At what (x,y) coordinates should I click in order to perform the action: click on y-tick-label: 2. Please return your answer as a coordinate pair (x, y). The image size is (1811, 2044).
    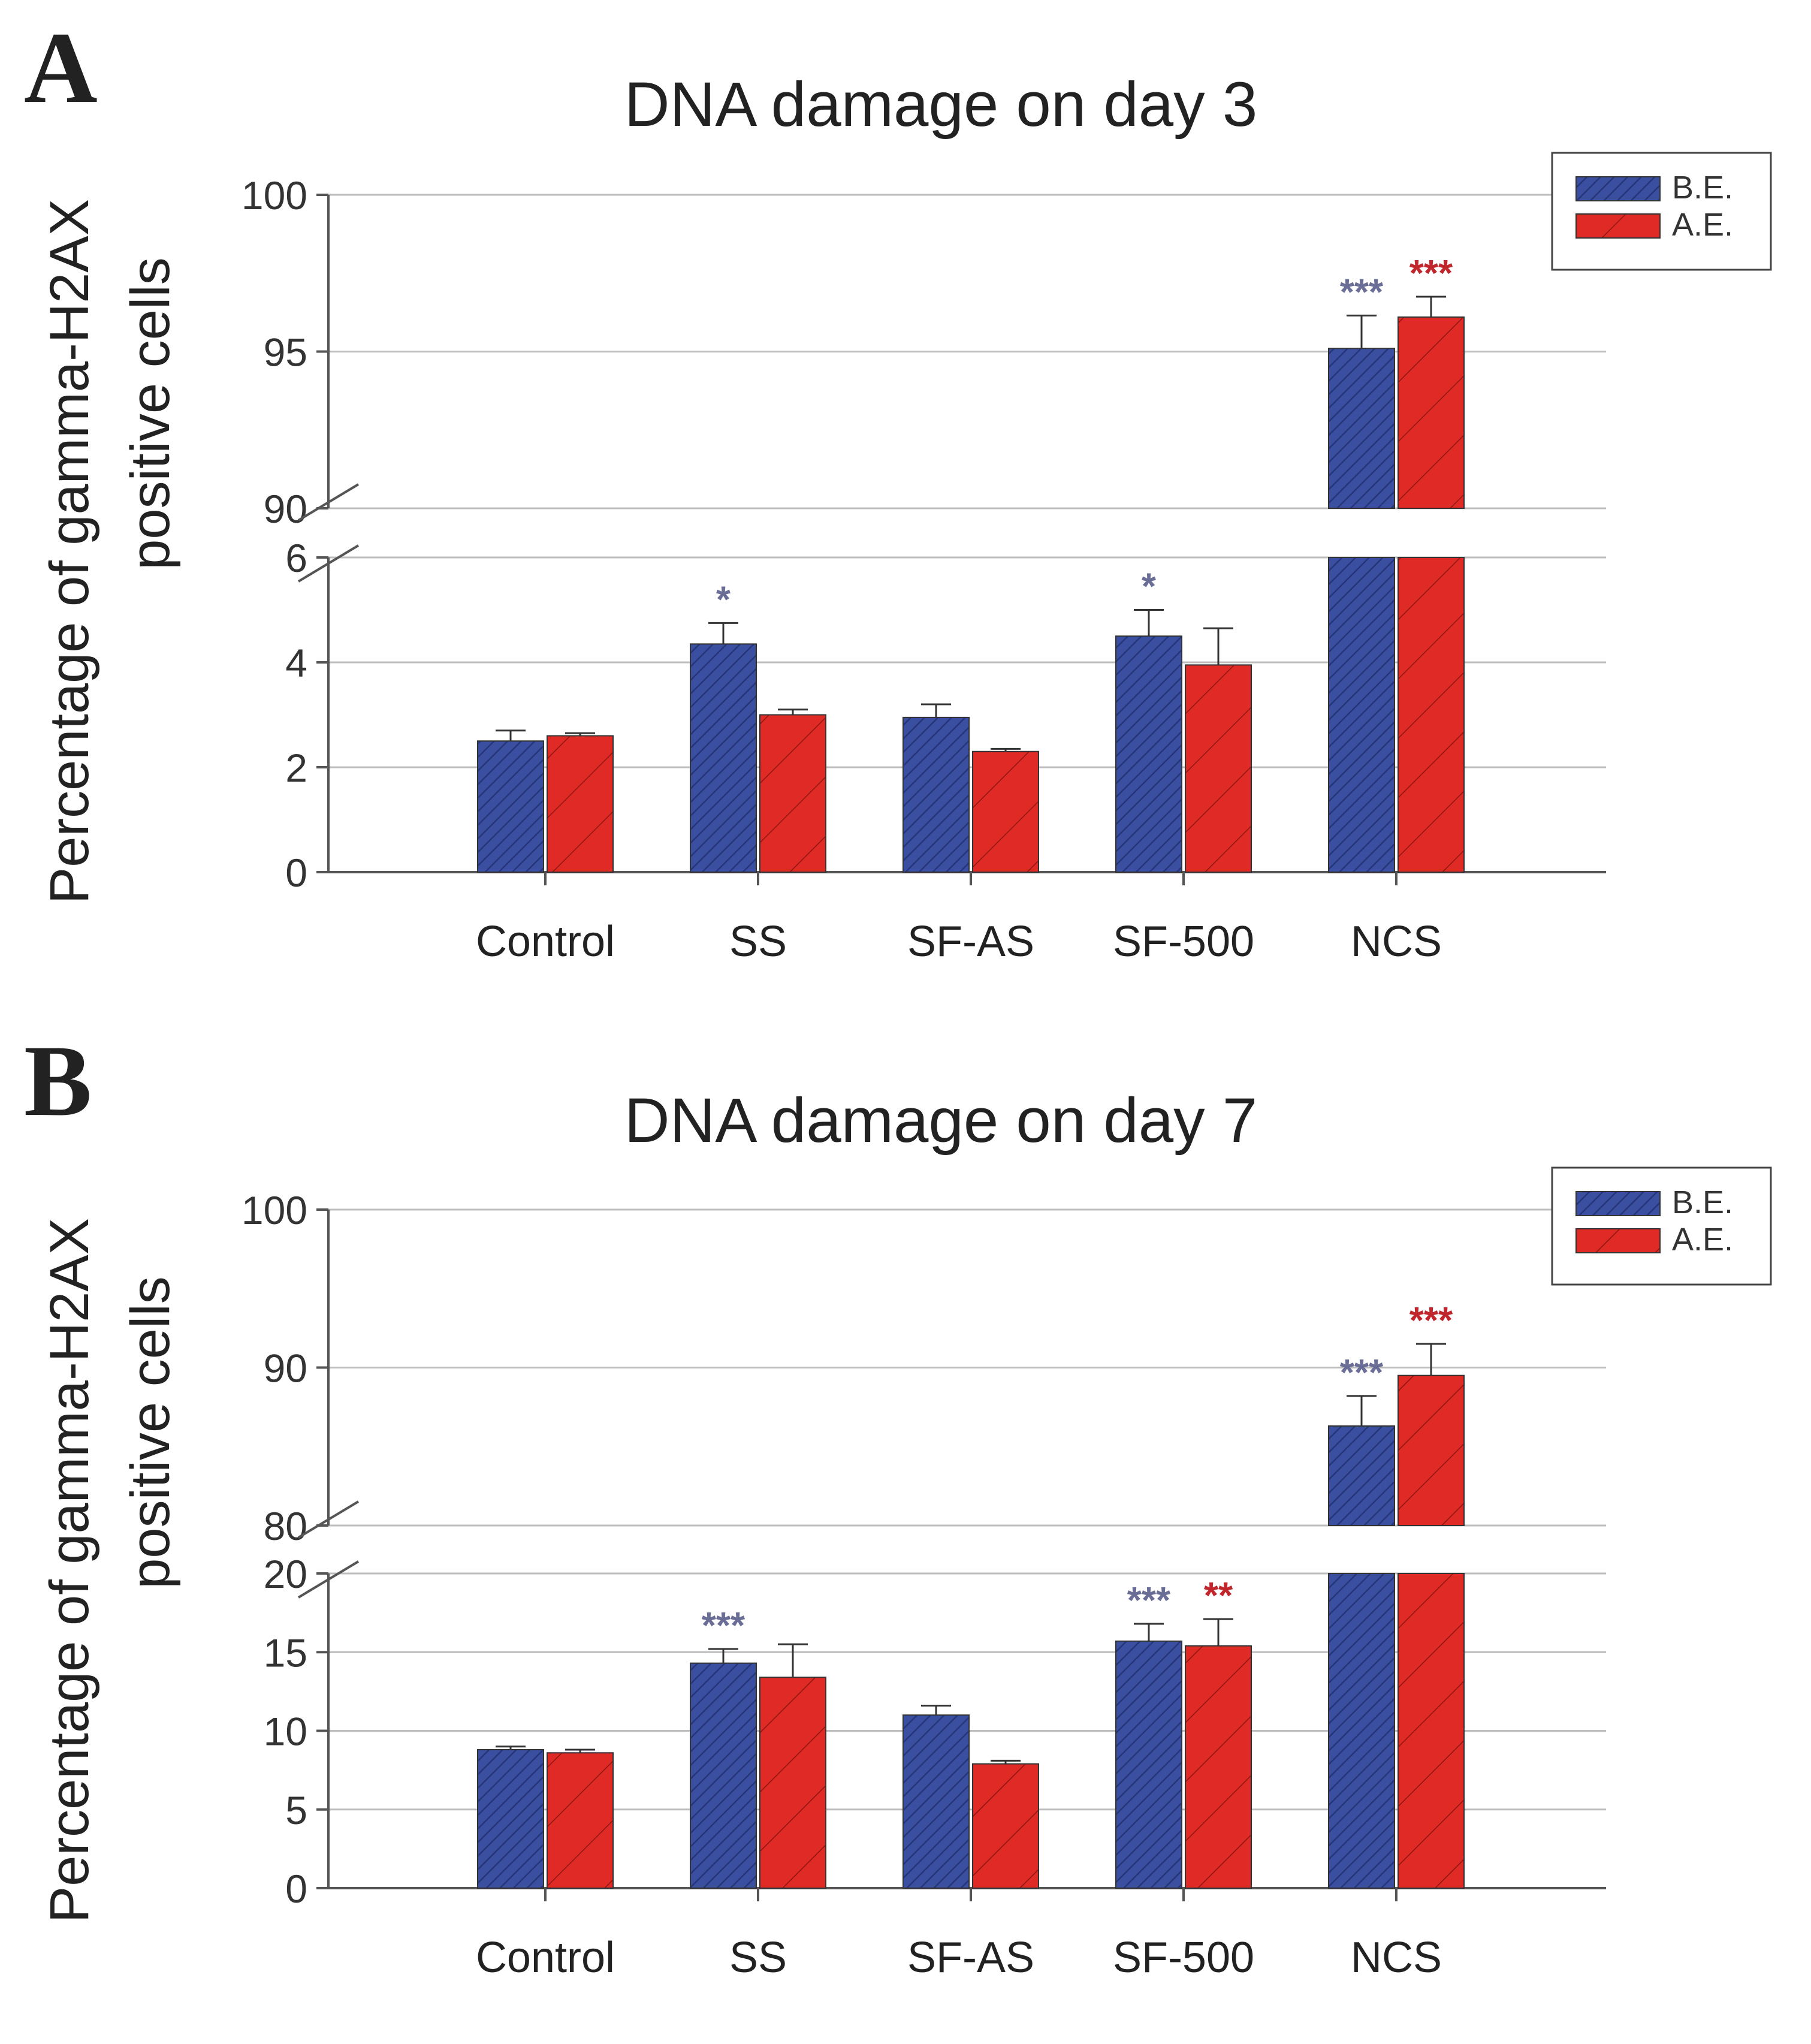
    Looking at the image, I should click on (296, 768).